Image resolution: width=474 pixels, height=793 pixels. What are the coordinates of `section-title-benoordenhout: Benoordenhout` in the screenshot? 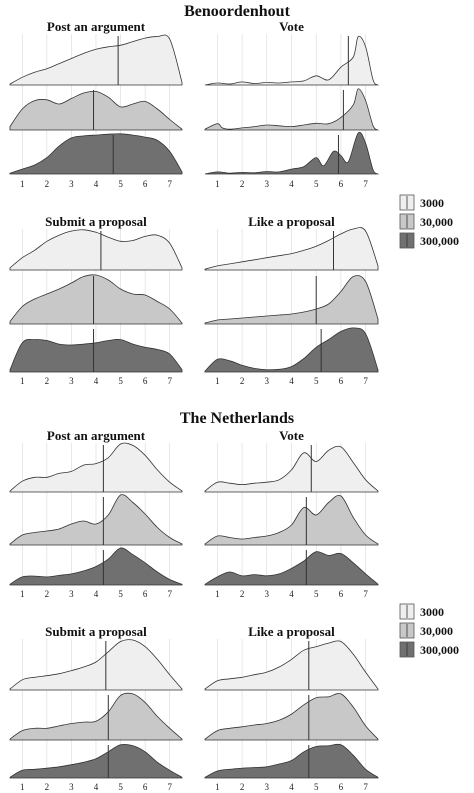 It's located at (237, 11).